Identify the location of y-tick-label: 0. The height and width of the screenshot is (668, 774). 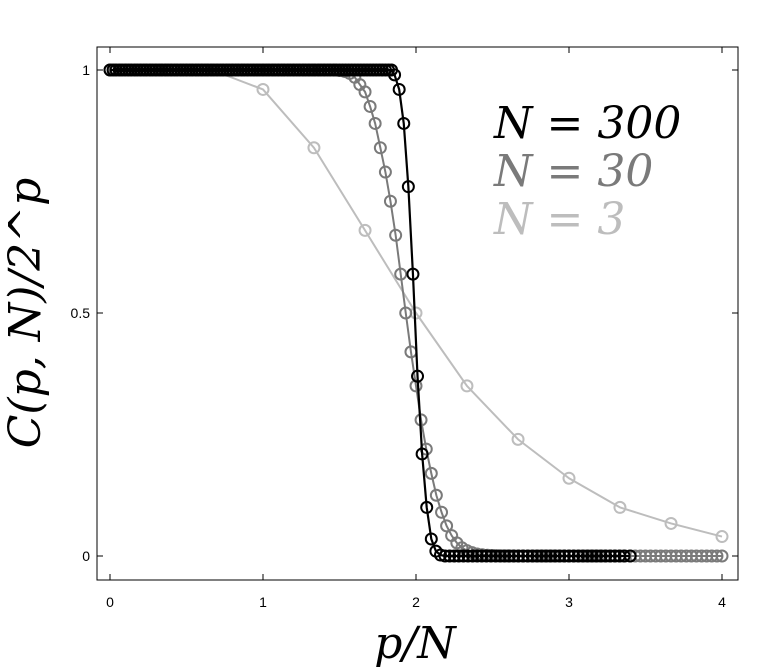
(86, 556).